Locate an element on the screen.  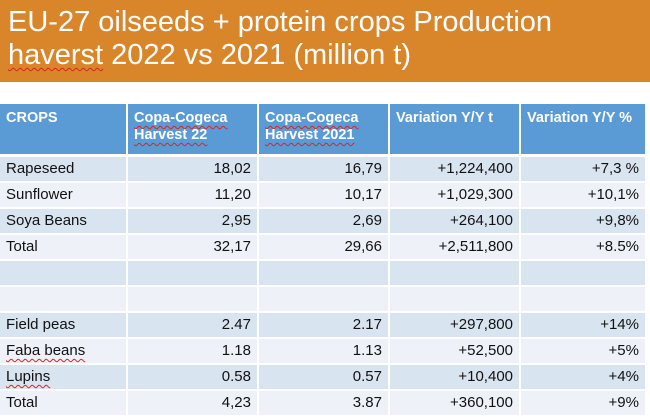
cell-crop: Field peas is located at coordinates (64, 326).